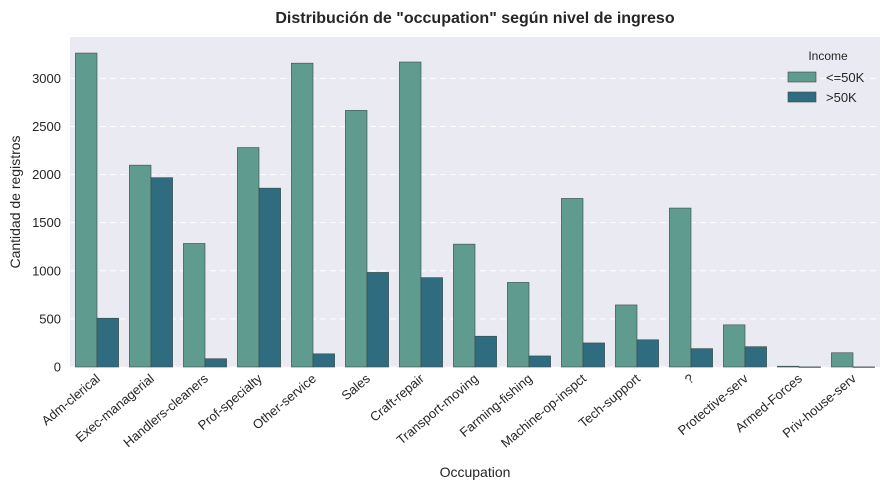  Describe the element at coordinates (15, 201) in the screenshot. I see `y-axis-label: Cantidad de registros` at that location.